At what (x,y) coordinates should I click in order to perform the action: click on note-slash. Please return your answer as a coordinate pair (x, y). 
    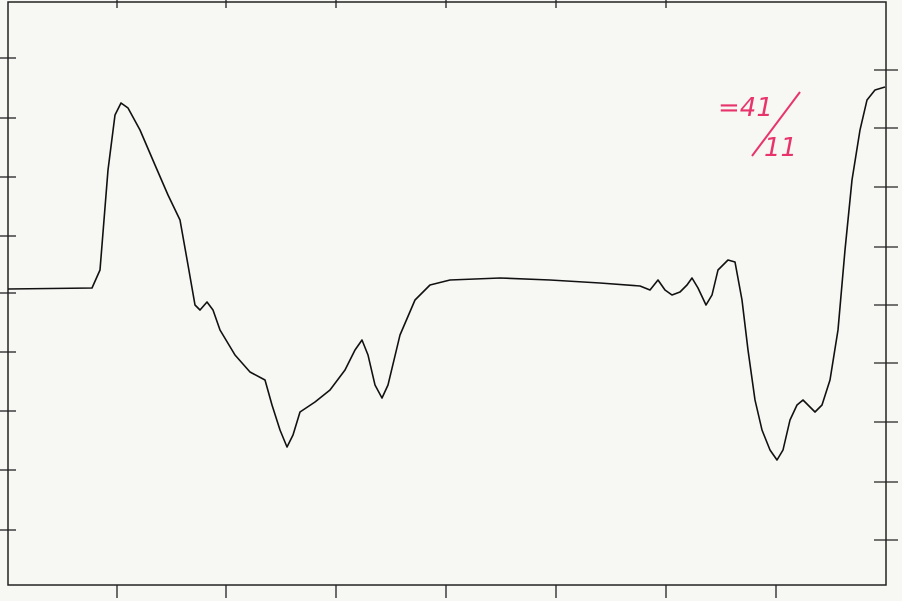
    Looking at the image, I should click on (776, 124).